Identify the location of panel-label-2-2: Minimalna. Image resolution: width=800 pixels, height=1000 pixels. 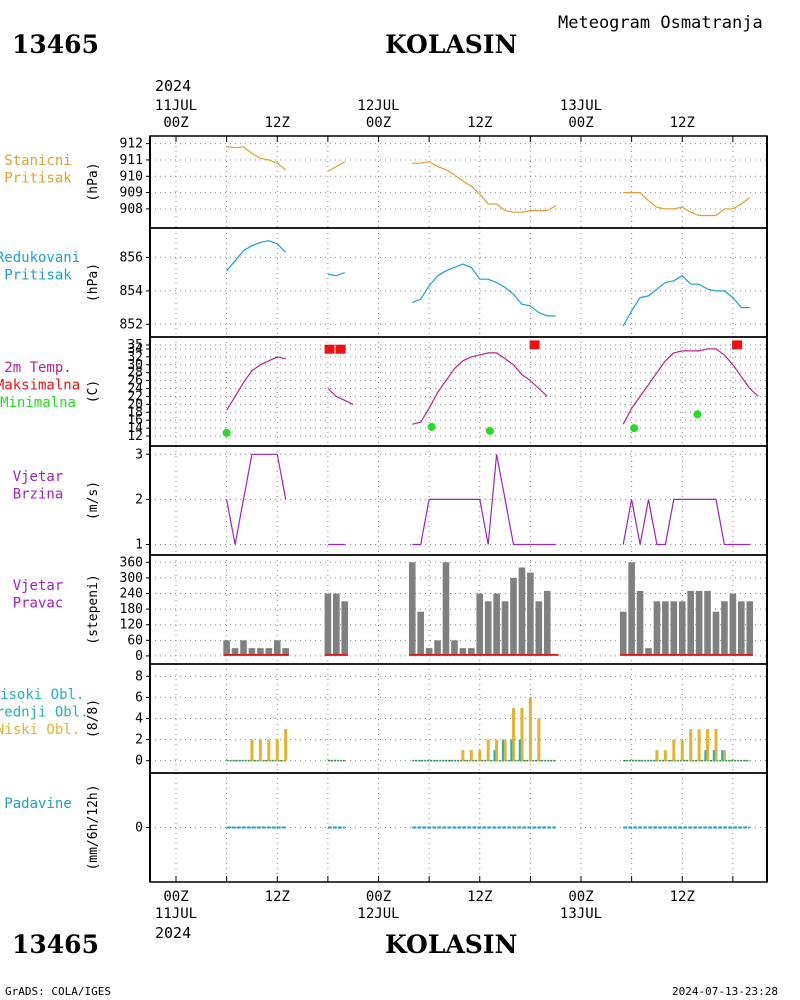
(38, 403).